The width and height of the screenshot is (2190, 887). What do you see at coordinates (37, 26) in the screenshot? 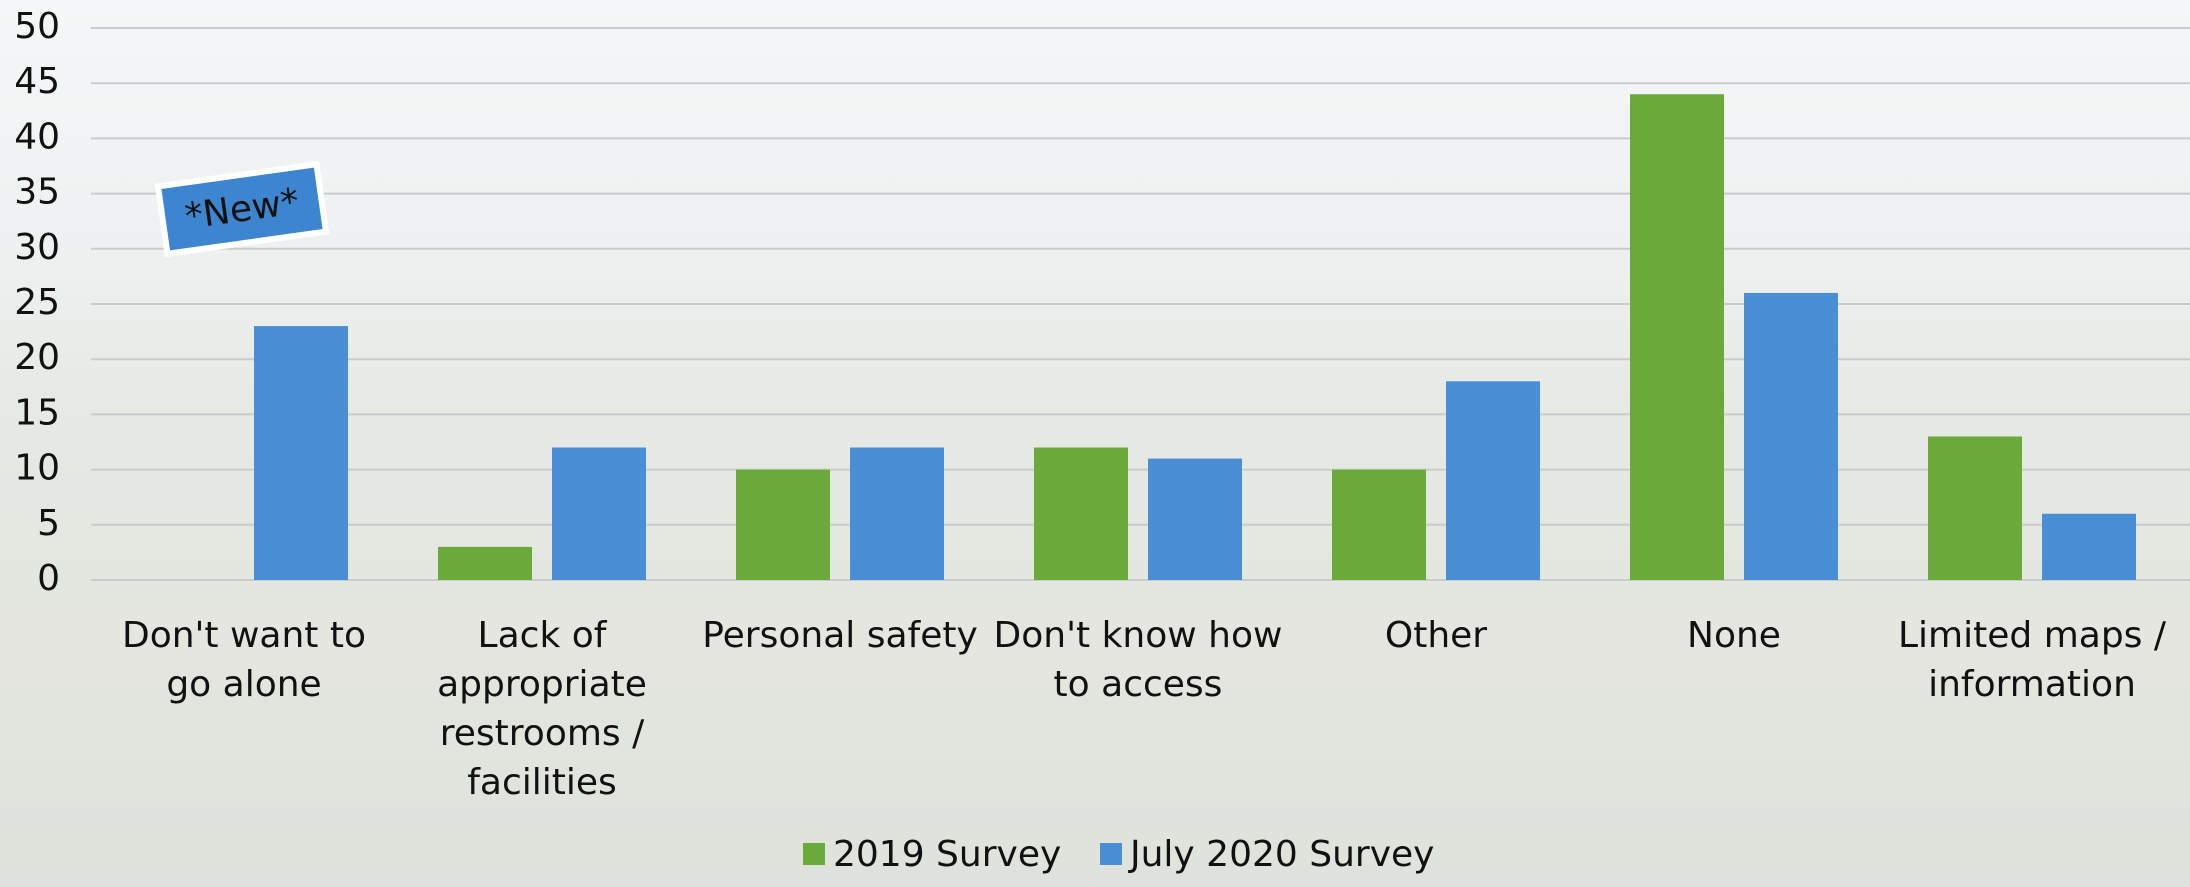
I see `y-tick-label: 50` at bounding box center [37, 26].